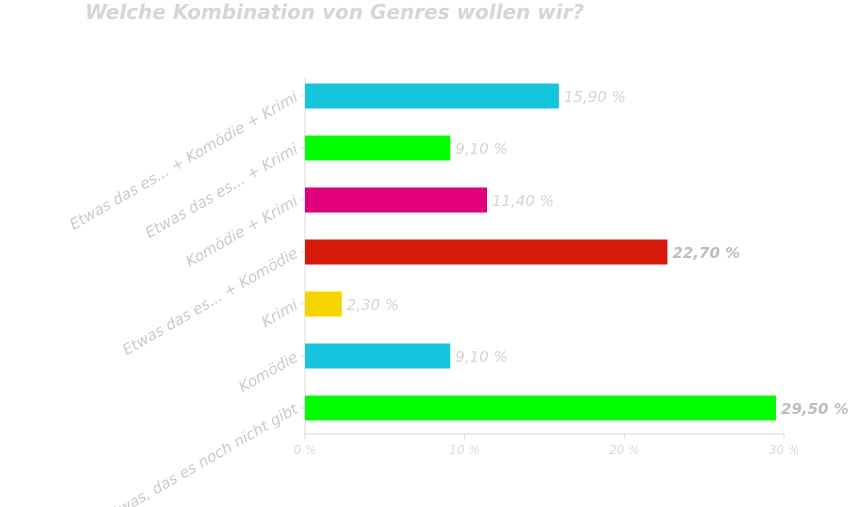  What do you see at coordinates (523, 201) in the screenshot?
I see `data-label: 11,40 %` at bounding box center [523, 201].